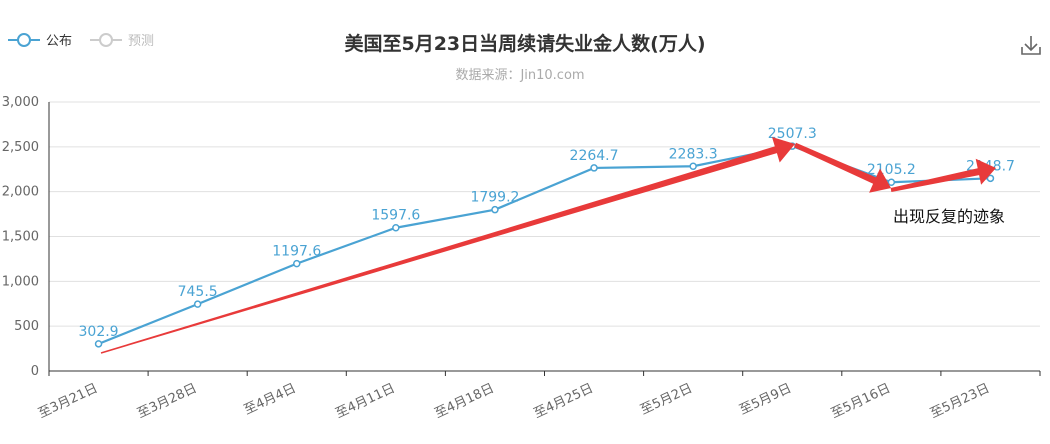  What do you see at coordinates (464, 401) in the screenshot?
I see `x-tick-label: 至4月18日` at bounding box center [464, 401].